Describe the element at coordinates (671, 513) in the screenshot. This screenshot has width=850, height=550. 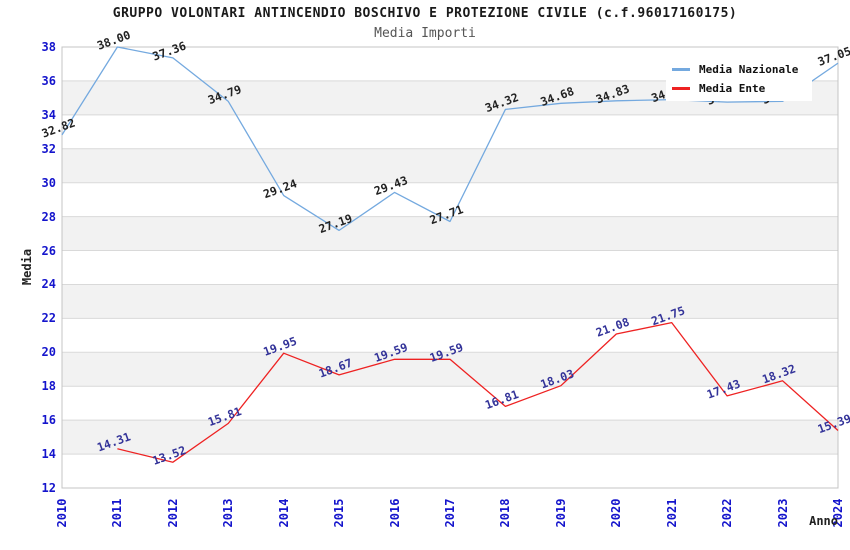
I see `x-tick-label: 2021` at that location.